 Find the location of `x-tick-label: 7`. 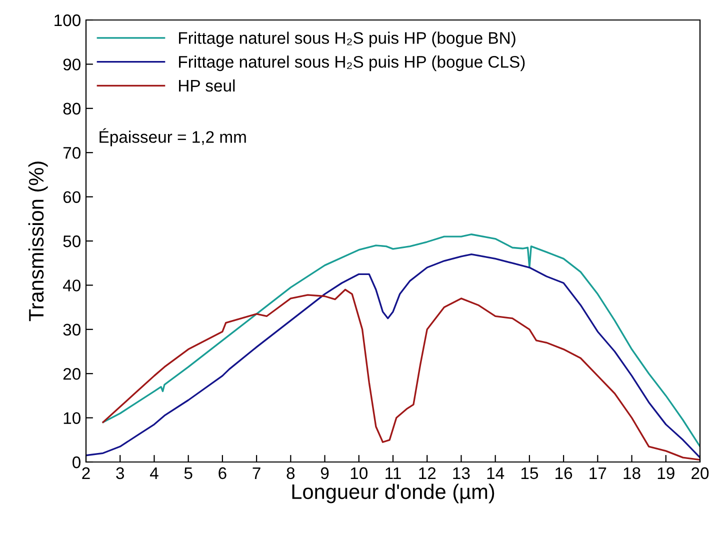

x-tick-label: 7 is located at coordinates (256, 473).